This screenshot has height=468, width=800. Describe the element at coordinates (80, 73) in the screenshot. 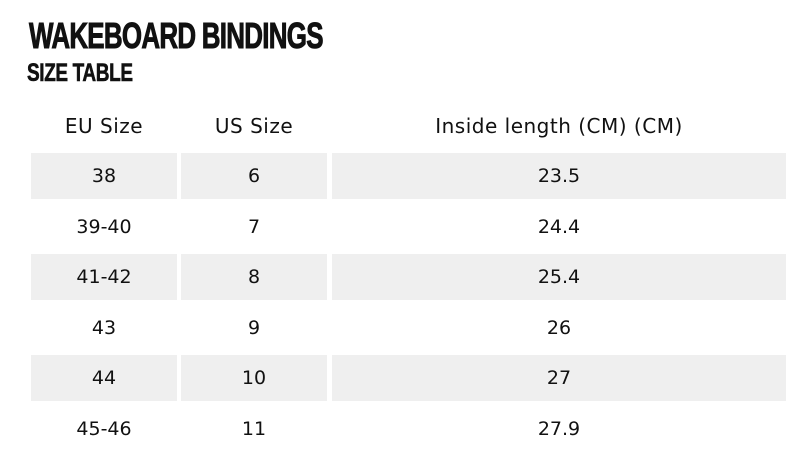

I see `subtitle: SIZE TABLE` at that location.